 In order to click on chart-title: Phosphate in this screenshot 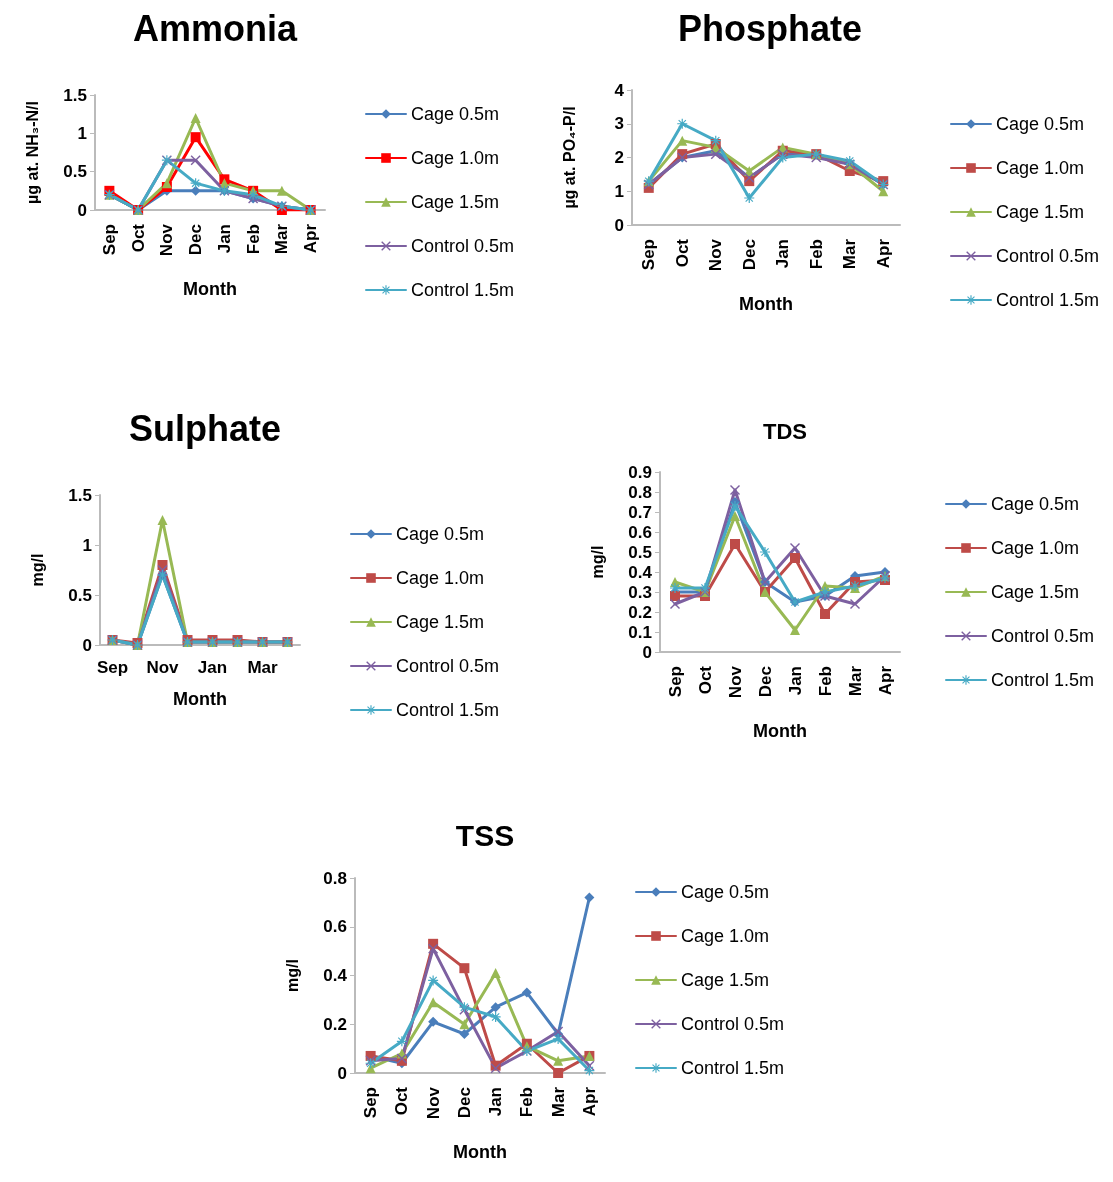, I will do `click(770, 28)`.